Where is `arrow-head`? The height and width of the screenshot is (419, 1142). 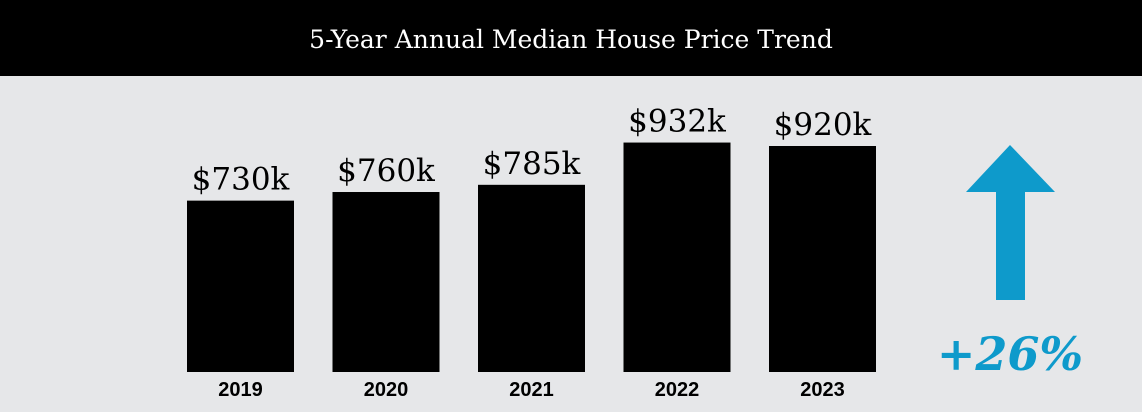
arrow-head is located at coordinates (1010, 168).